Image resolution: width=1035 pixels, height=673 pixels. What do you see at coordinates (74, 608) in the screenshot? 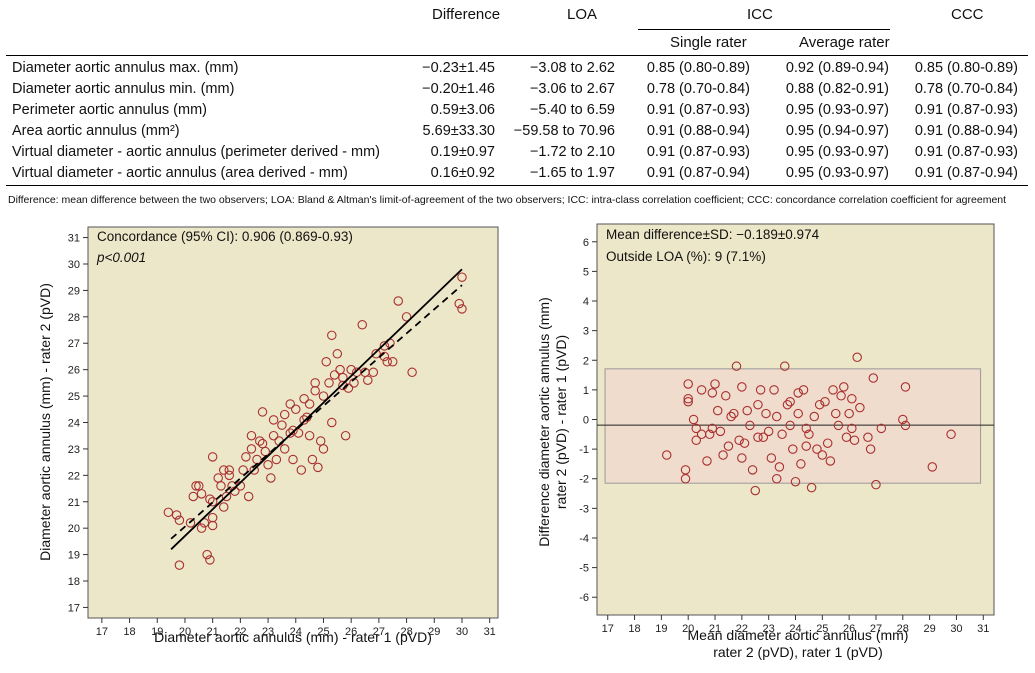
I see `y-tick-label: 17` at bounding box center [74, 608].